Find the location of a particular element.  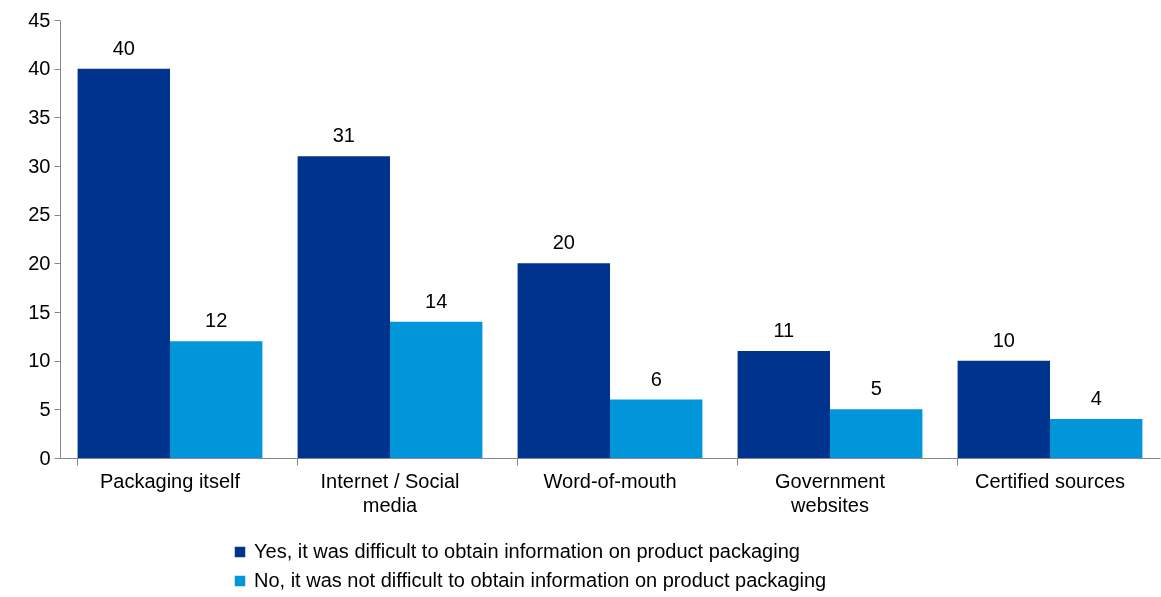

x-tick-label: Word-of-mouth is located at coordinates (610, 480).